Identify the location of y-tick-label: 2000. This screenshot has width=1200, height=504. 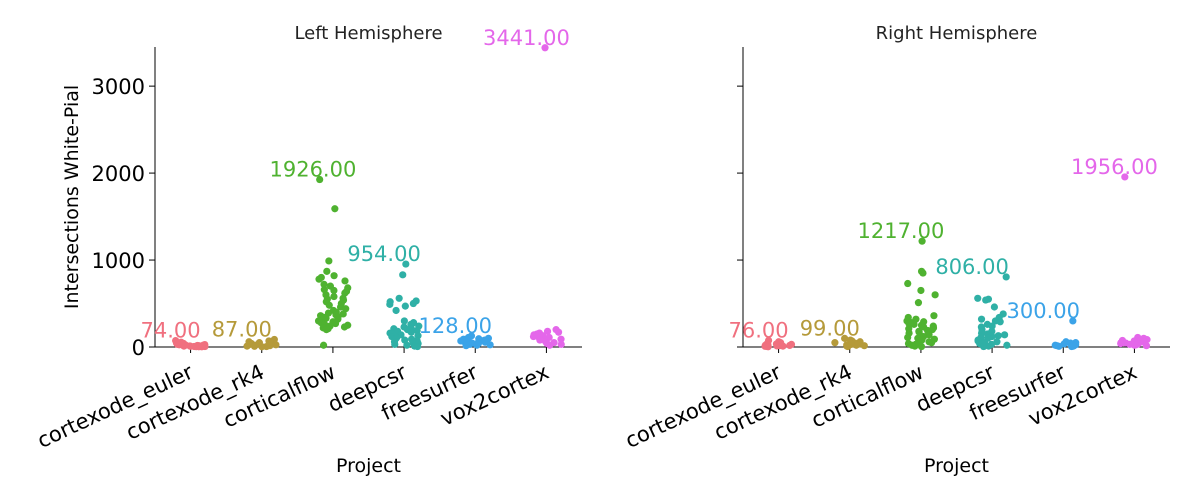
(118, 174).